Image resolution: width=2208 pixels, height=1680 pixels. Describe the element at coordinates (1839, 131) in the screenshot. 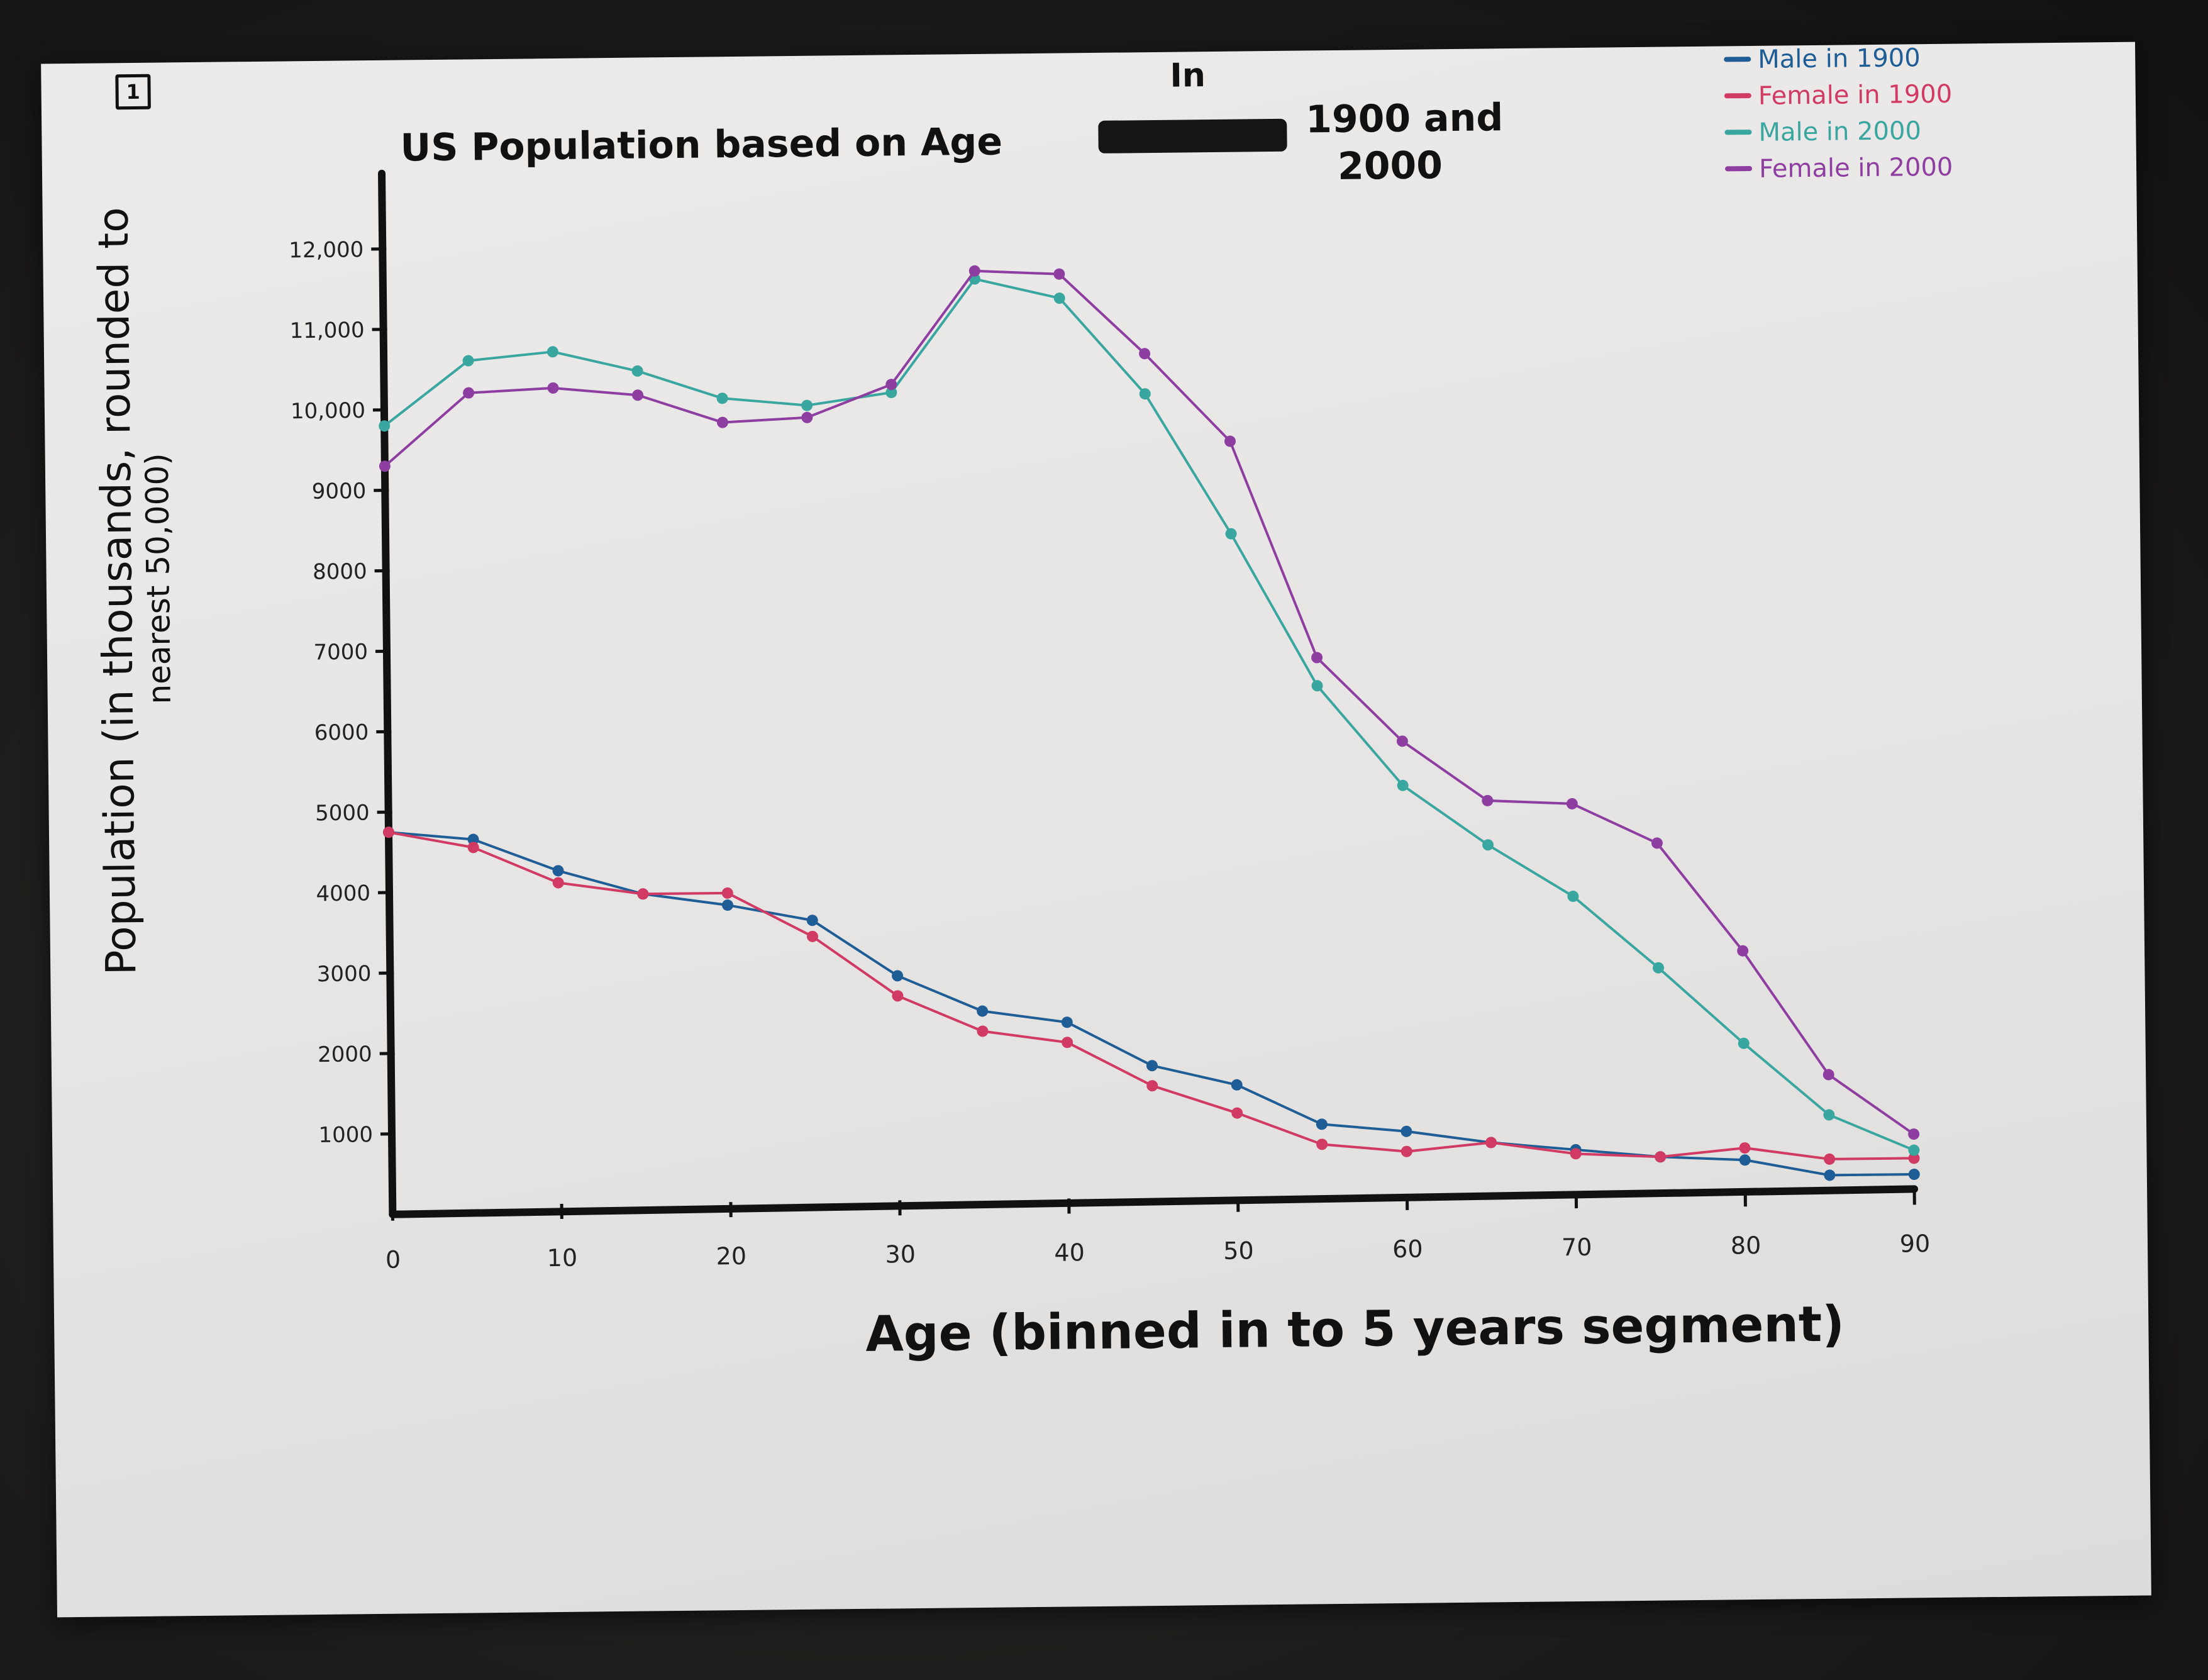

I see `legend-entry: Male in 2000` at that location.